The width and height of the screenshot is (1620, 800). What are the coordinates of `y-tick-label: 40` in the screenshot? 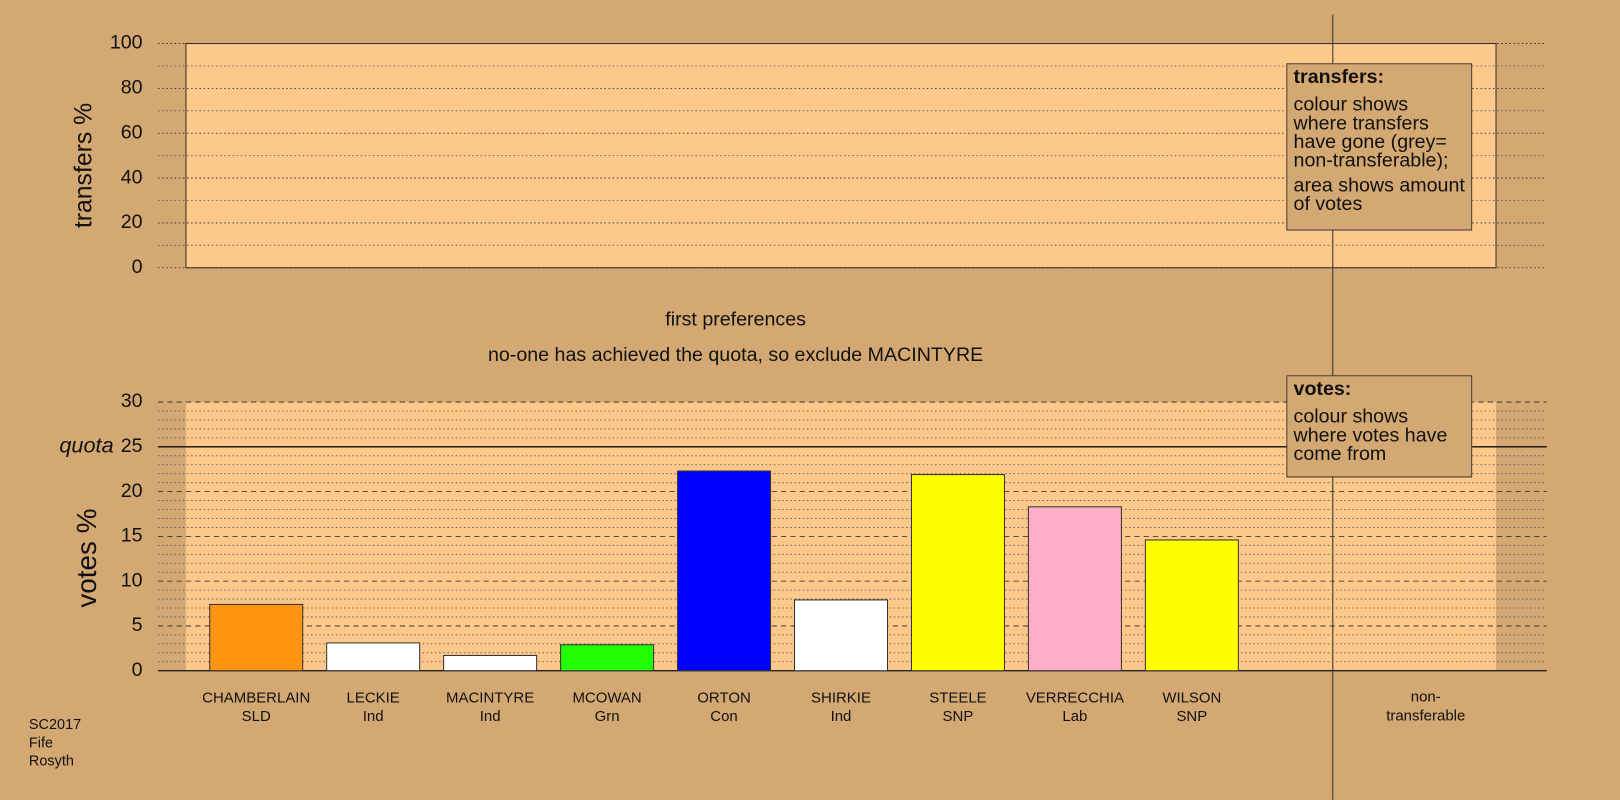 It's located at (132, 177).